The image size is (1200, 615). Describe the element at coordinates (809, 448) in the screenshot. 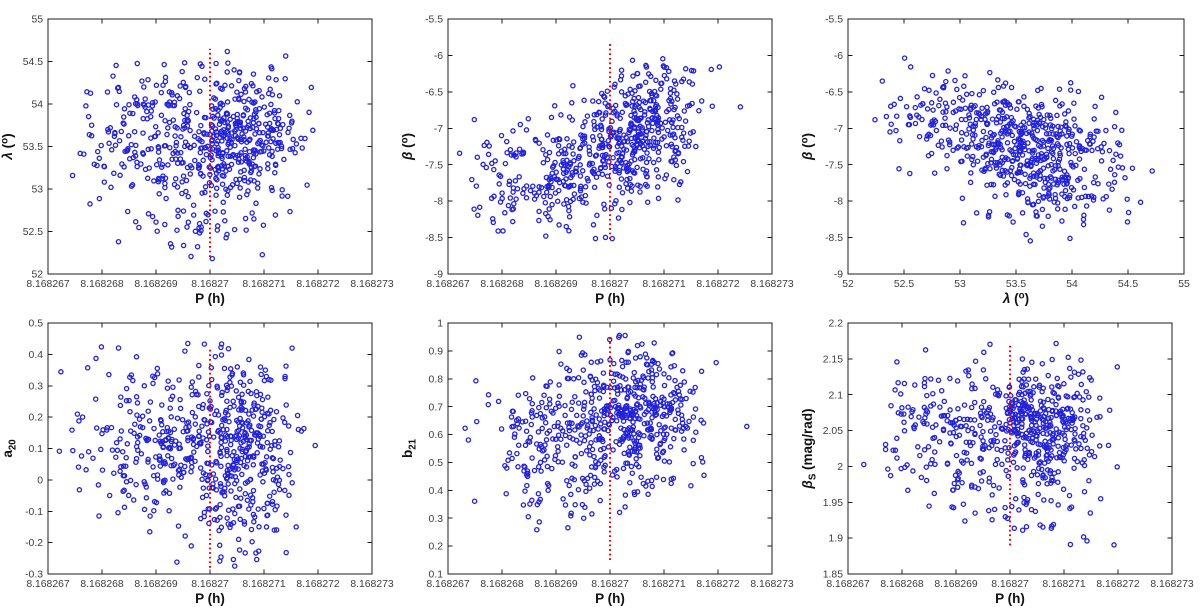

I see `y-axis-label: βS (mag/rad)` at that location.